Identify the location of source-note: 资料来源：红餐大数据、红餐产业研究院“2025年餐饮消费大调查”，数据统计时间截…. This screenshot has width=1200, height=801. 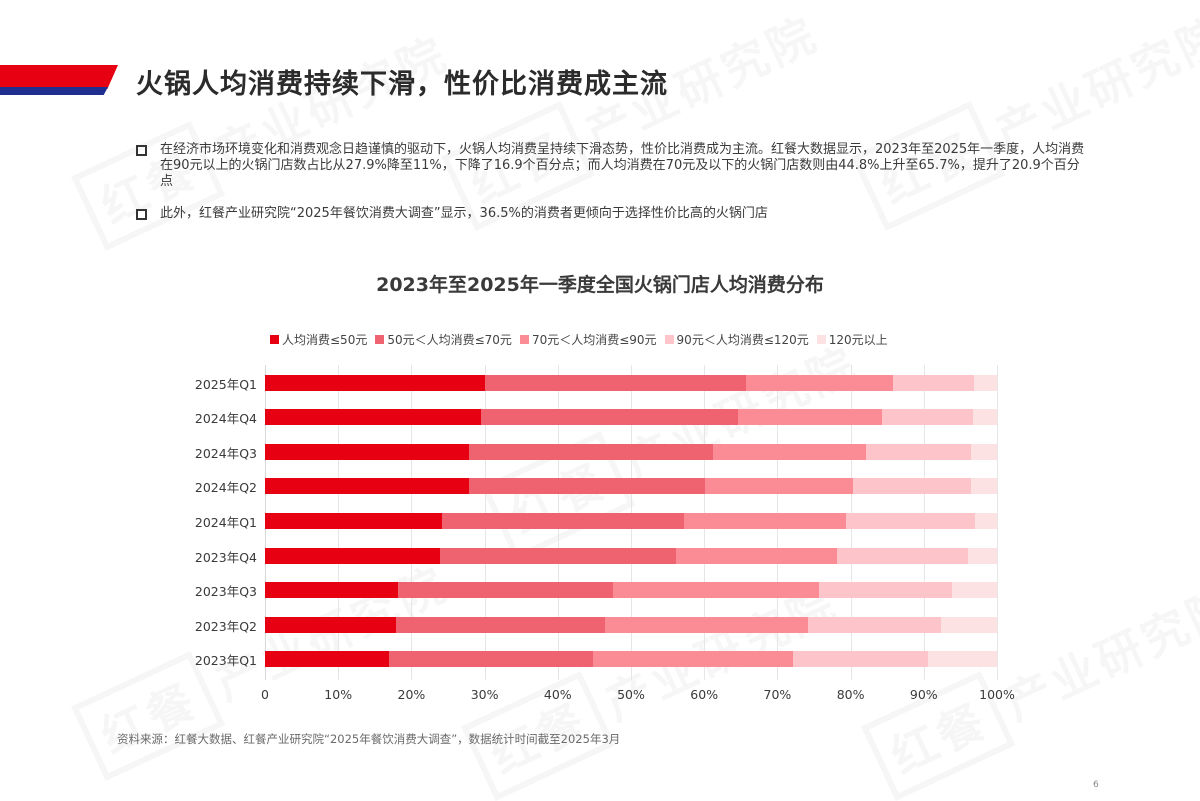
(369, 739).